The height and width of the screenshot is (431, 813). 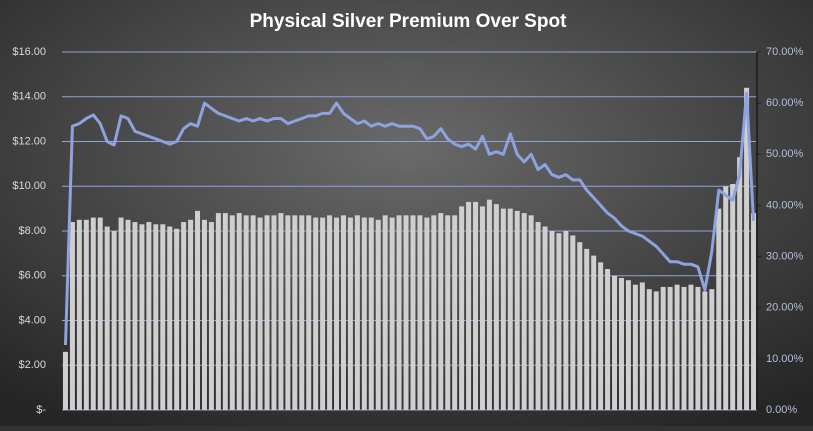 I want to click on y2-tick-label: 50.00%, so click(x=785, y=154).